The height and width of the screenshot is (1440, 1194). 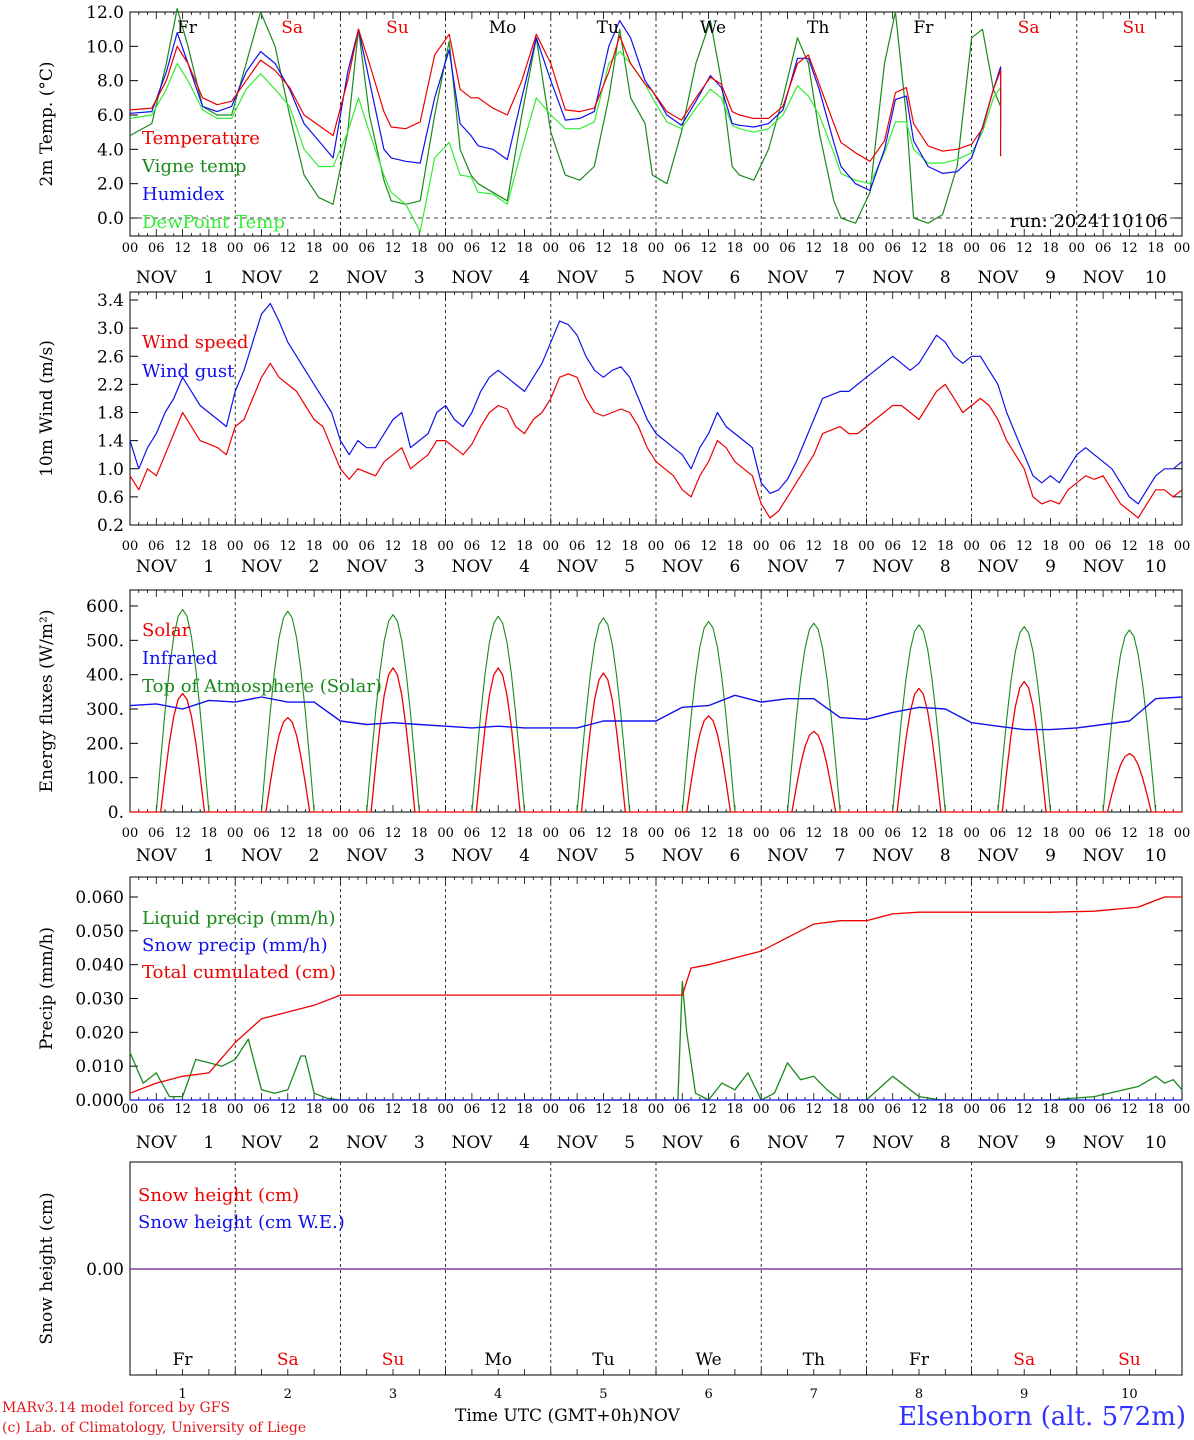 I want to click on series-line-vigne-temp, so click(x=565, y=116).